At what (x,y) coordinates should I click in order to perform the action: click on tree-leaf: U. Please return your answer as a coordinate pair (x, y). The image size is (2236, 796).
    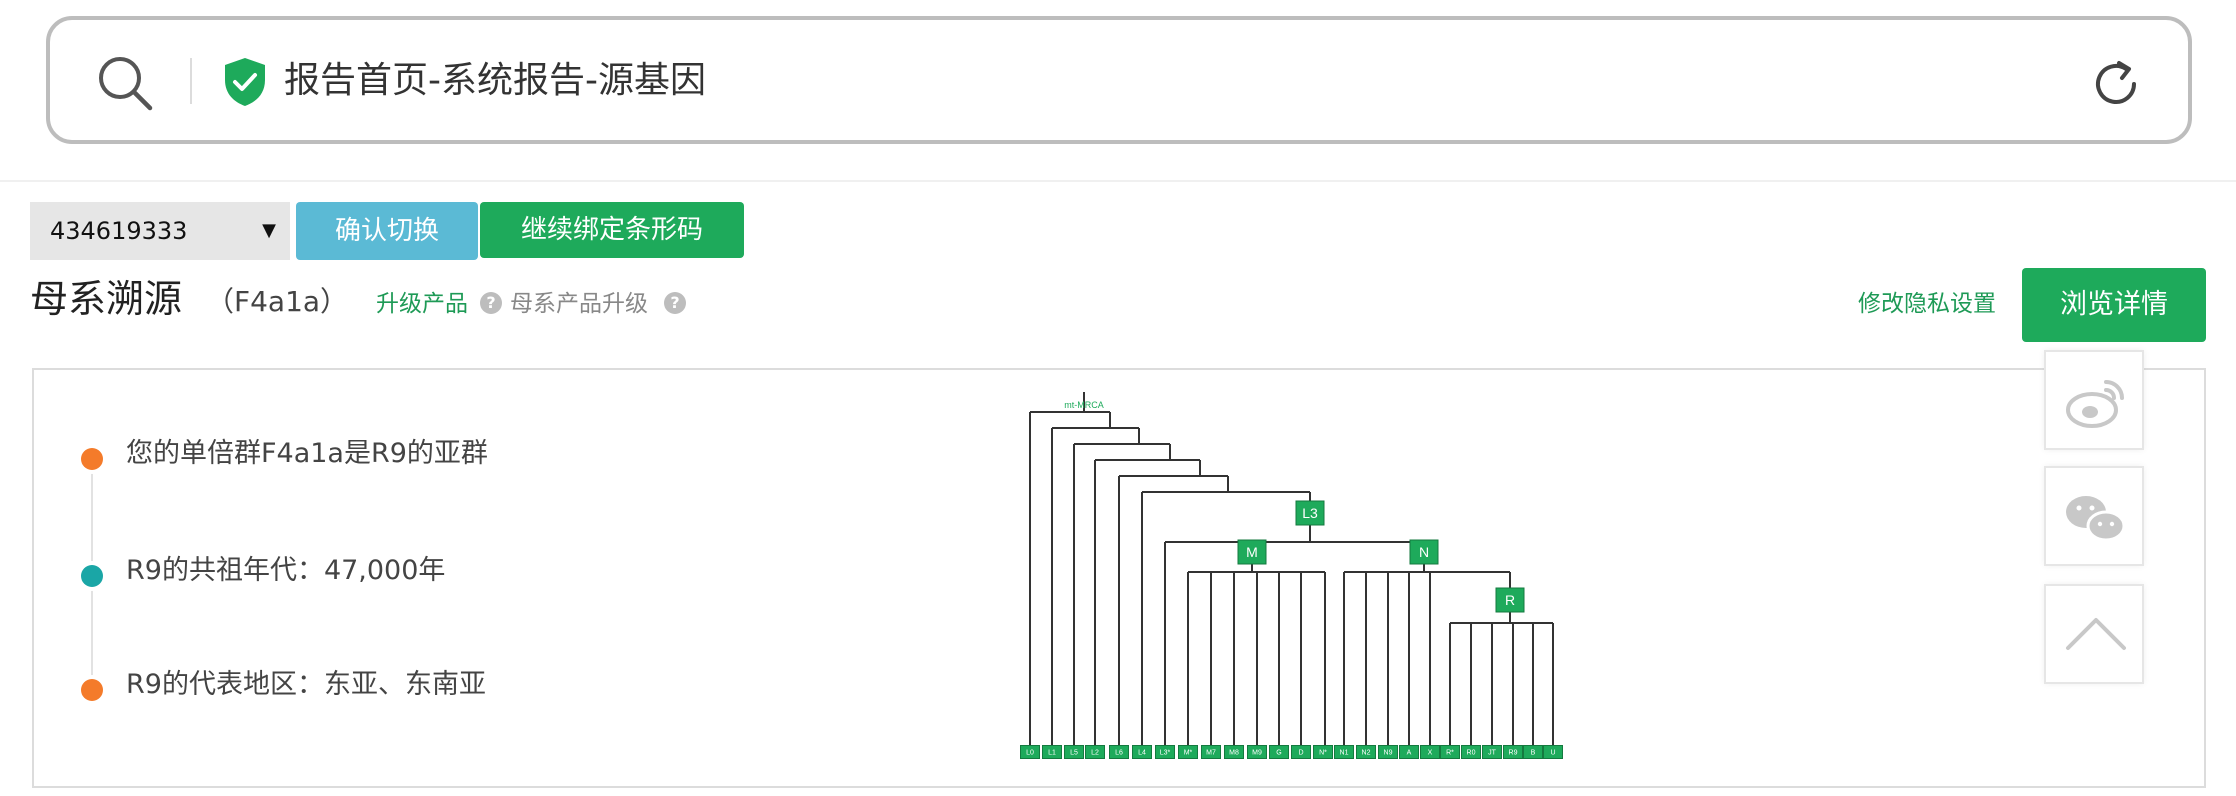
    Looking at the image, I should click on (1553, 752).